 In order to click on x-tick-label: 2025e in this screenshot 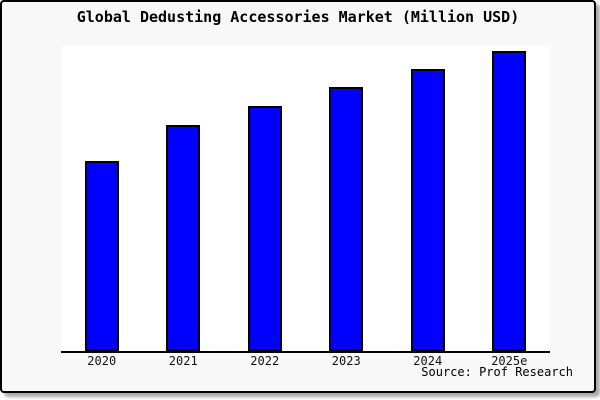, I will do `click(509, 361)`.